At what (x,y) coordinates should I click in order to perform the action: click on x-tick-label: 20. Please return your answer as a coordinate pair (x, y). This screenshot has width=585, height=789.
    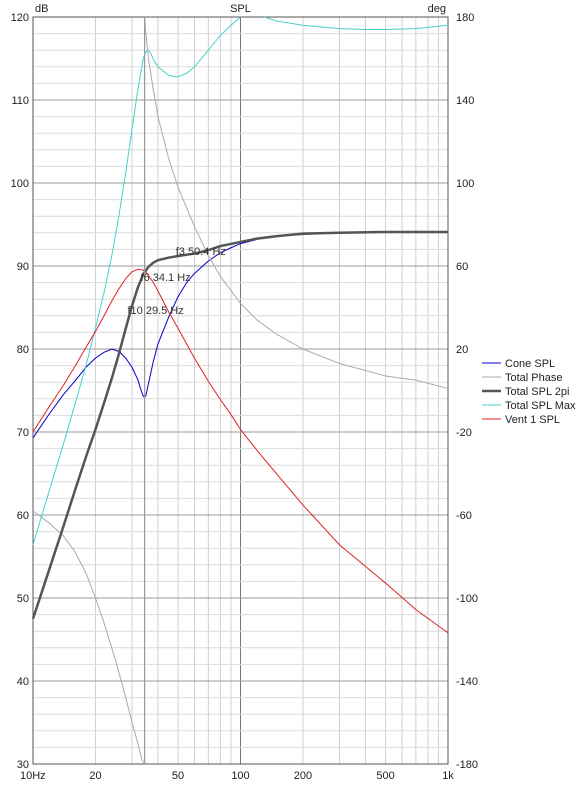
    Looking at the image, I should click on (95, 776).